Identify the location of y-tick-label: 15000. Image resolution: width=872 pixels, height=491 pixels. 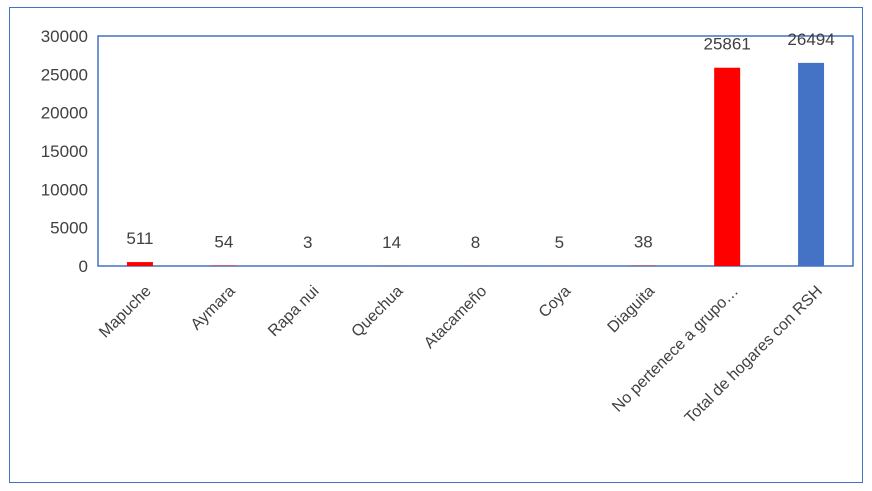
(64, 151).